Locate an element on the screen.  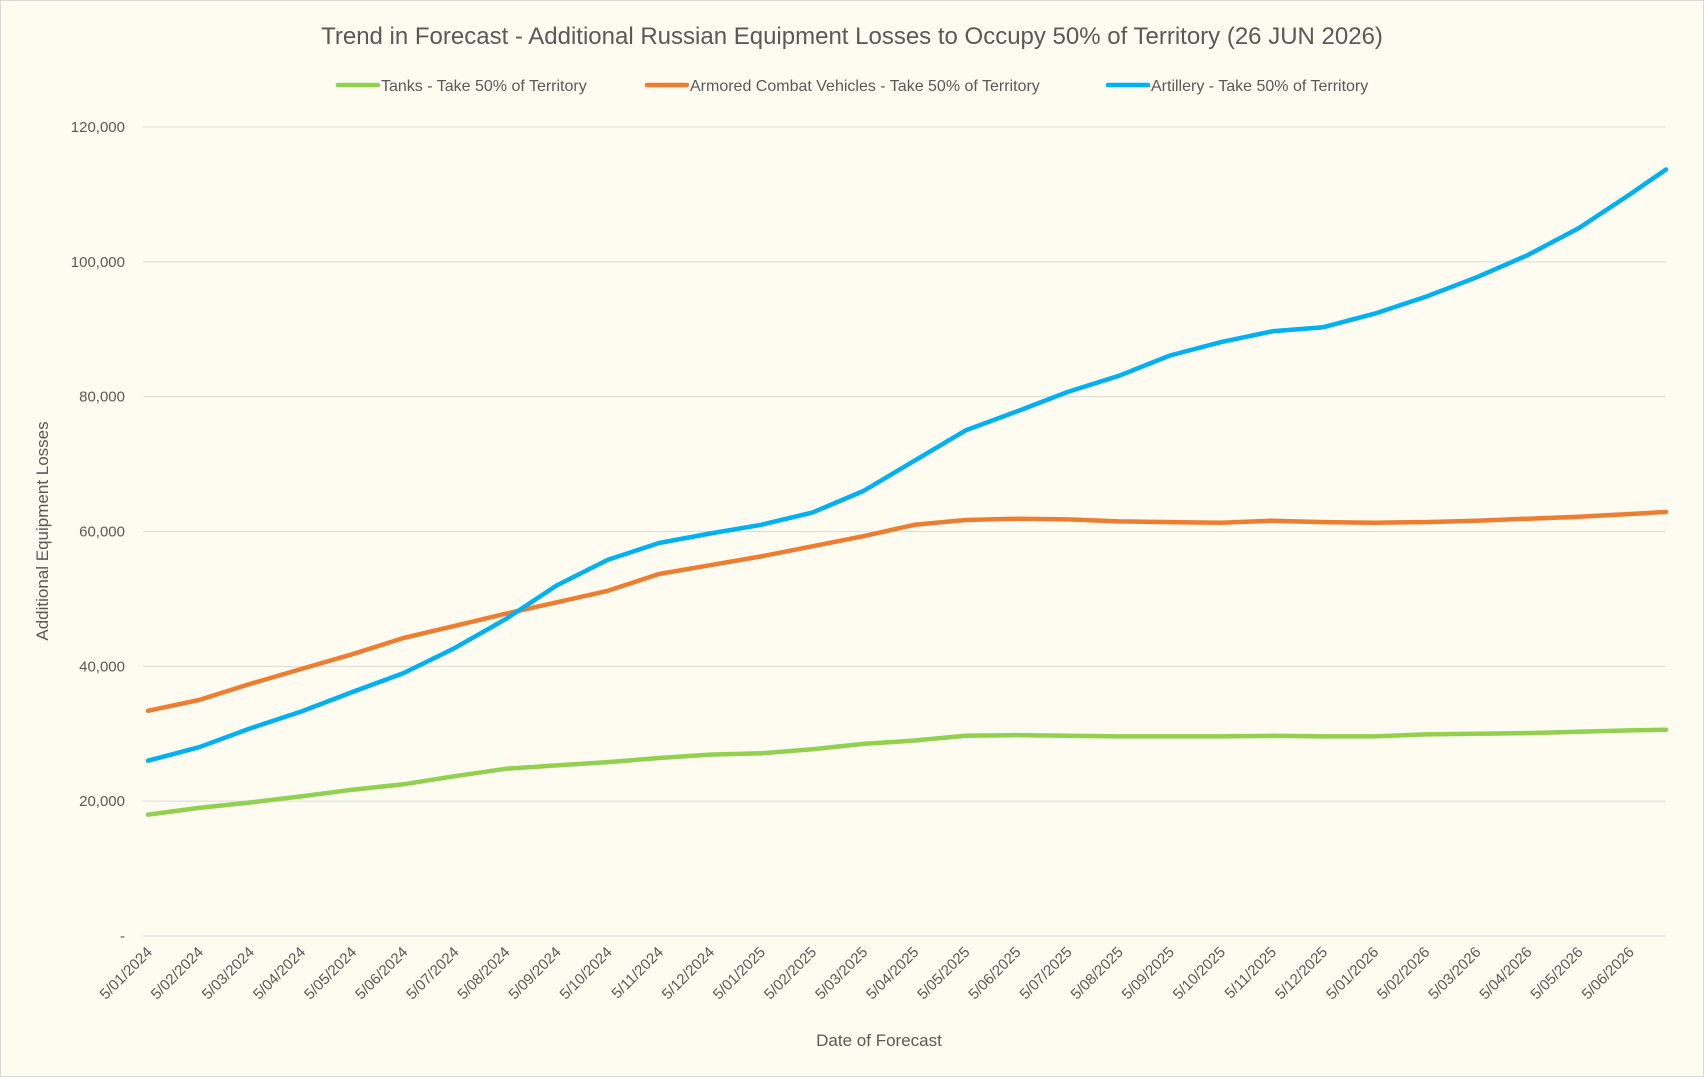
x-tick-label: 5/07/2024 is located at coordinates (432, 973).